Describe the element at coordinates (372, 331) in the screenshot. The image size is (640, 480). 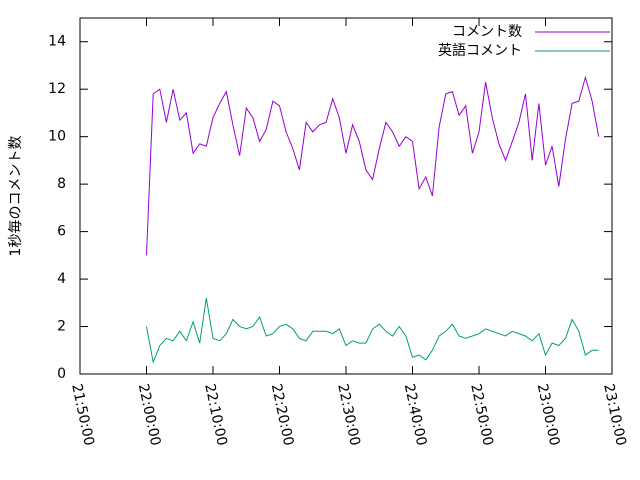
I see `data-line` at that location.